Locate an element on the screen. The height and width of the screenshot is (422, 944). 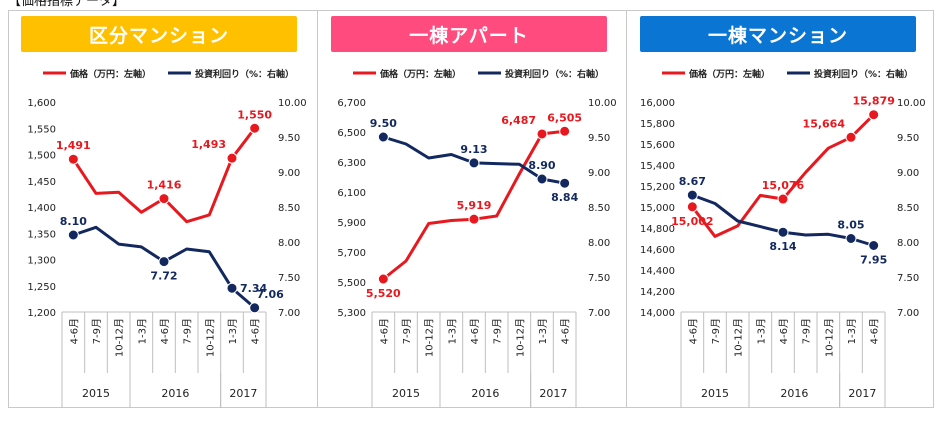
left-tick-label: 5,900 is located at coordinates (351, 223).